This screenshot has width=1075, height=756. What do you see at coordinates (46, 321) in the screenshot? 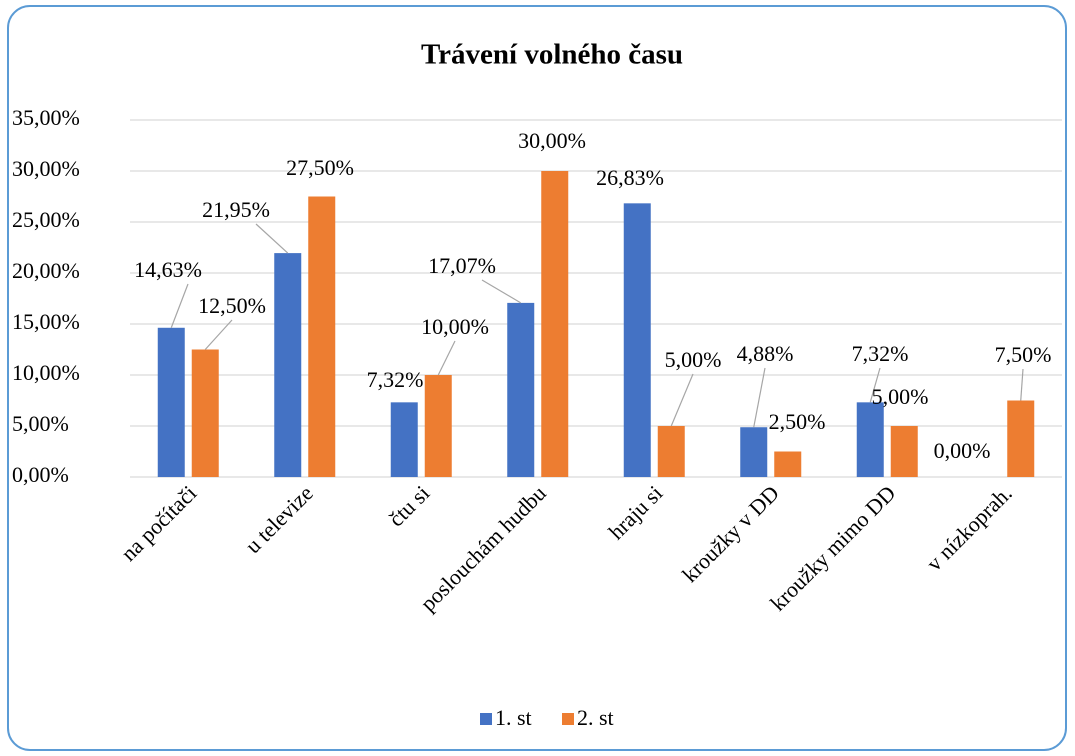
I see `y-tick-label: 15,00%` at bounding box center [46, 321].